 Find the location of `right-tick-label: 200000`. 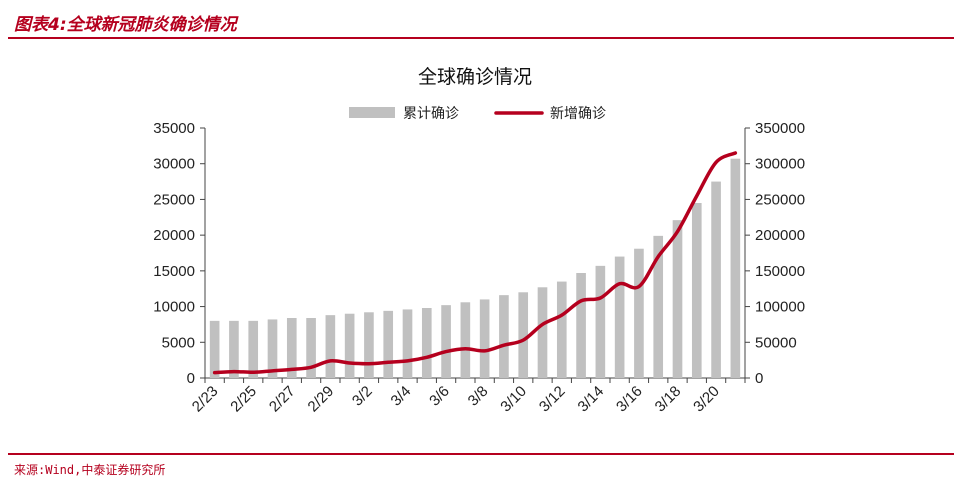

right-tick-label: 200000 is located at coordinates (780, 235).